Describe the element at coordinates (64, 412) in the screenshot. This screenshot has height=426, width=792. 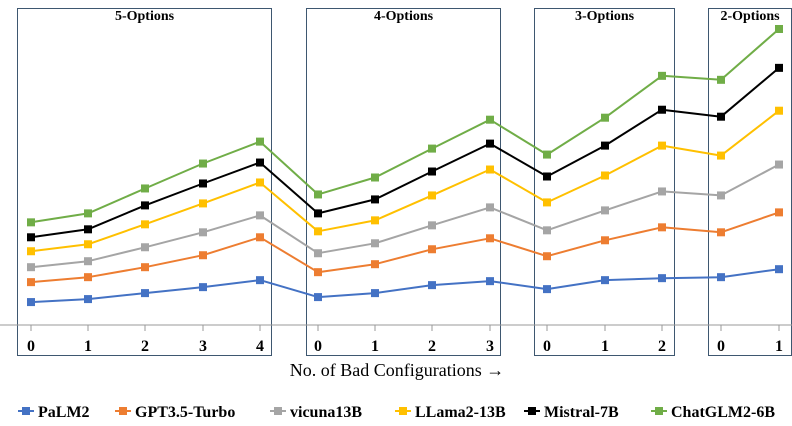
I see `legend-label: PaLM2` at that location.